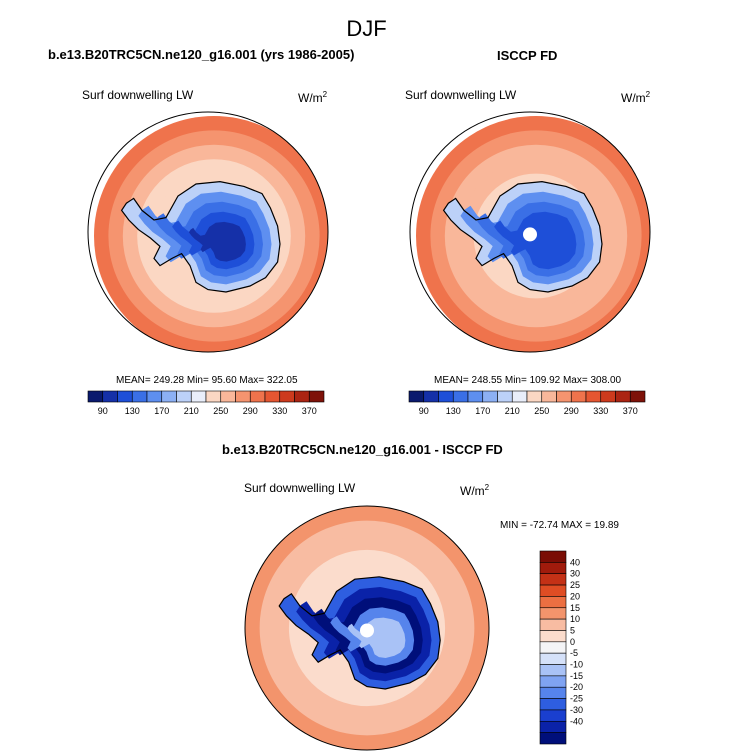  Describe the element at coordinates (366, 28) in the screenshot. I see `figure-title: DJF` at that location.